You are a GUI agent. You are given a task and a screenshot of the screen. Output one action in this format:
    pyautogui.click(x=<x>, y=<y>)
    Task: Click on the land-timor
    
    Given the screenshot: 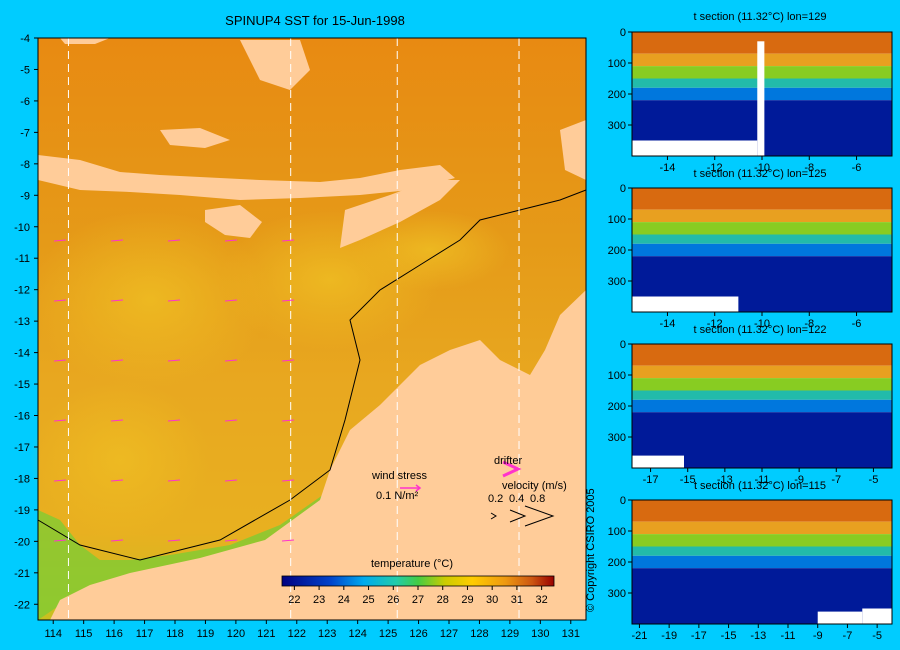 What is the action you would take?
    pyautogui.click(x=400, y=214)
    